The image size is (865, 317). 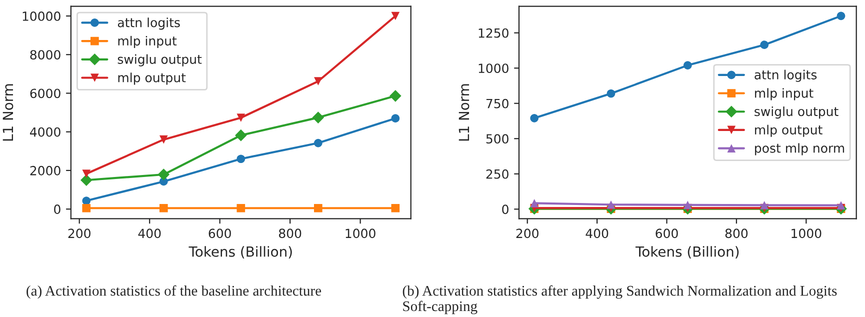 What do you see at coordinates (619, 299) in the screenshot?
I see `text: (b) Activation statistics after applying Sandwich Normalization and Logits Soft-capping` at bounding box center [619, 299].